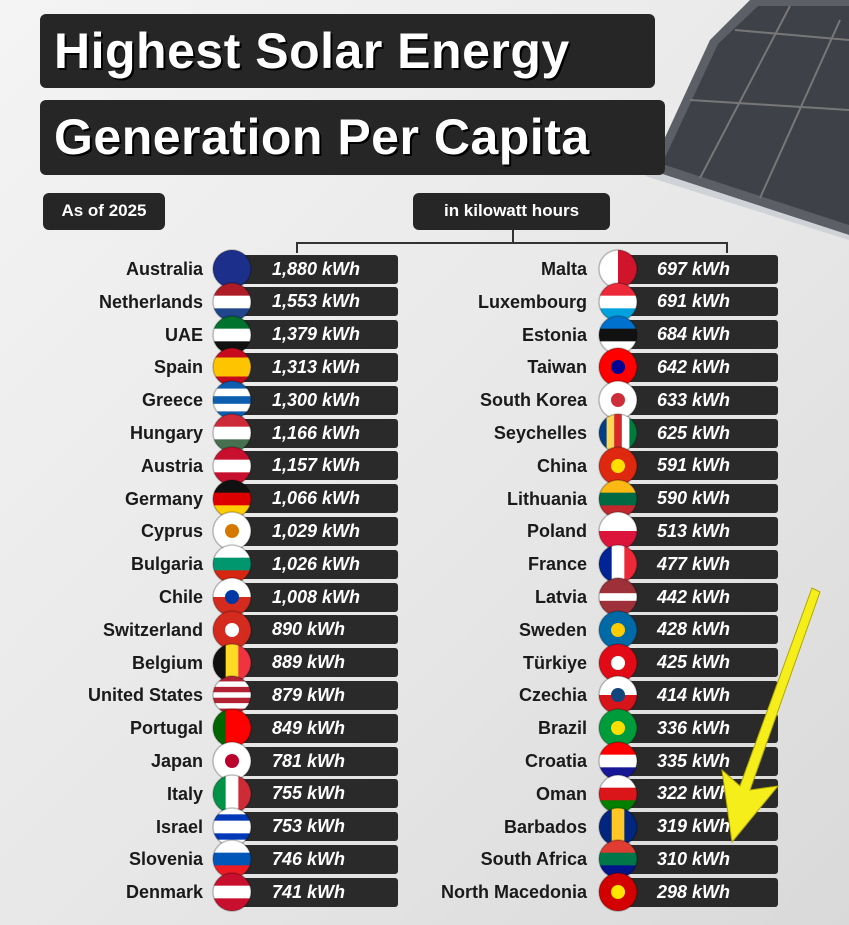 This screenshot has width=849, height=925. What do you see at coordinates (556, 531) in the screenshot?
I see `country-name: Poland` at bounding box center [556, 531].